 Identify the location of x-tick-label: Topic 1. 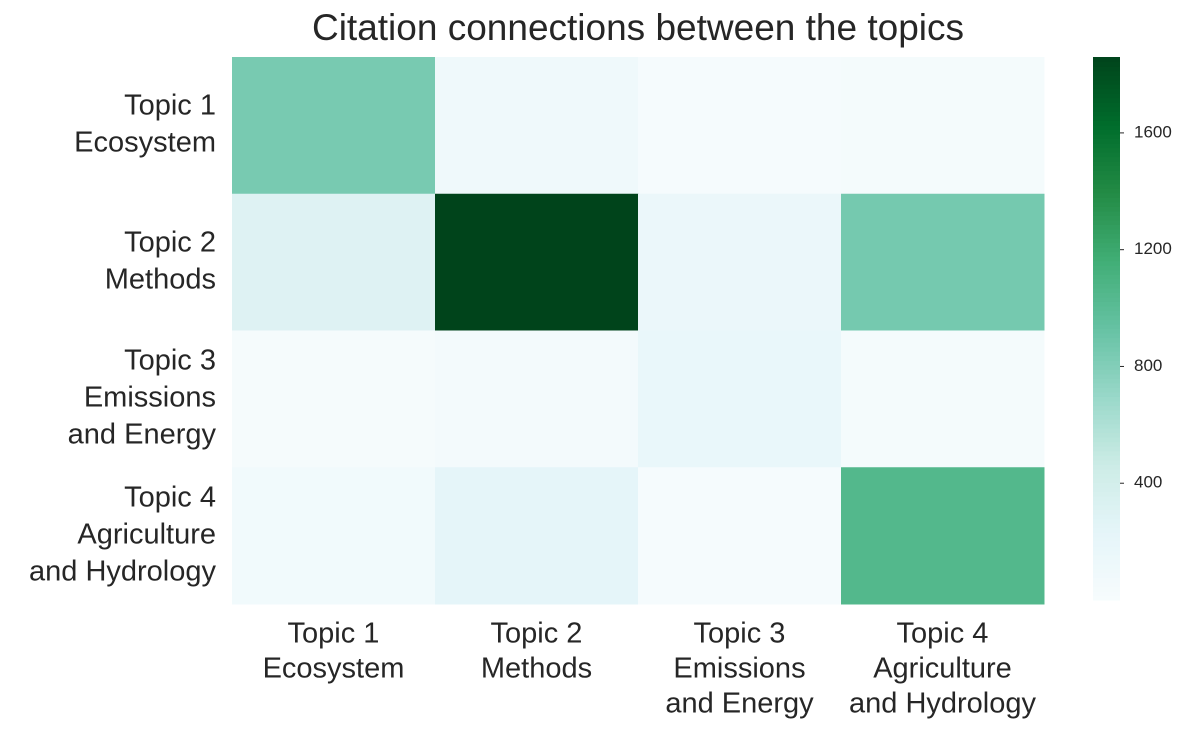
(334, 634).